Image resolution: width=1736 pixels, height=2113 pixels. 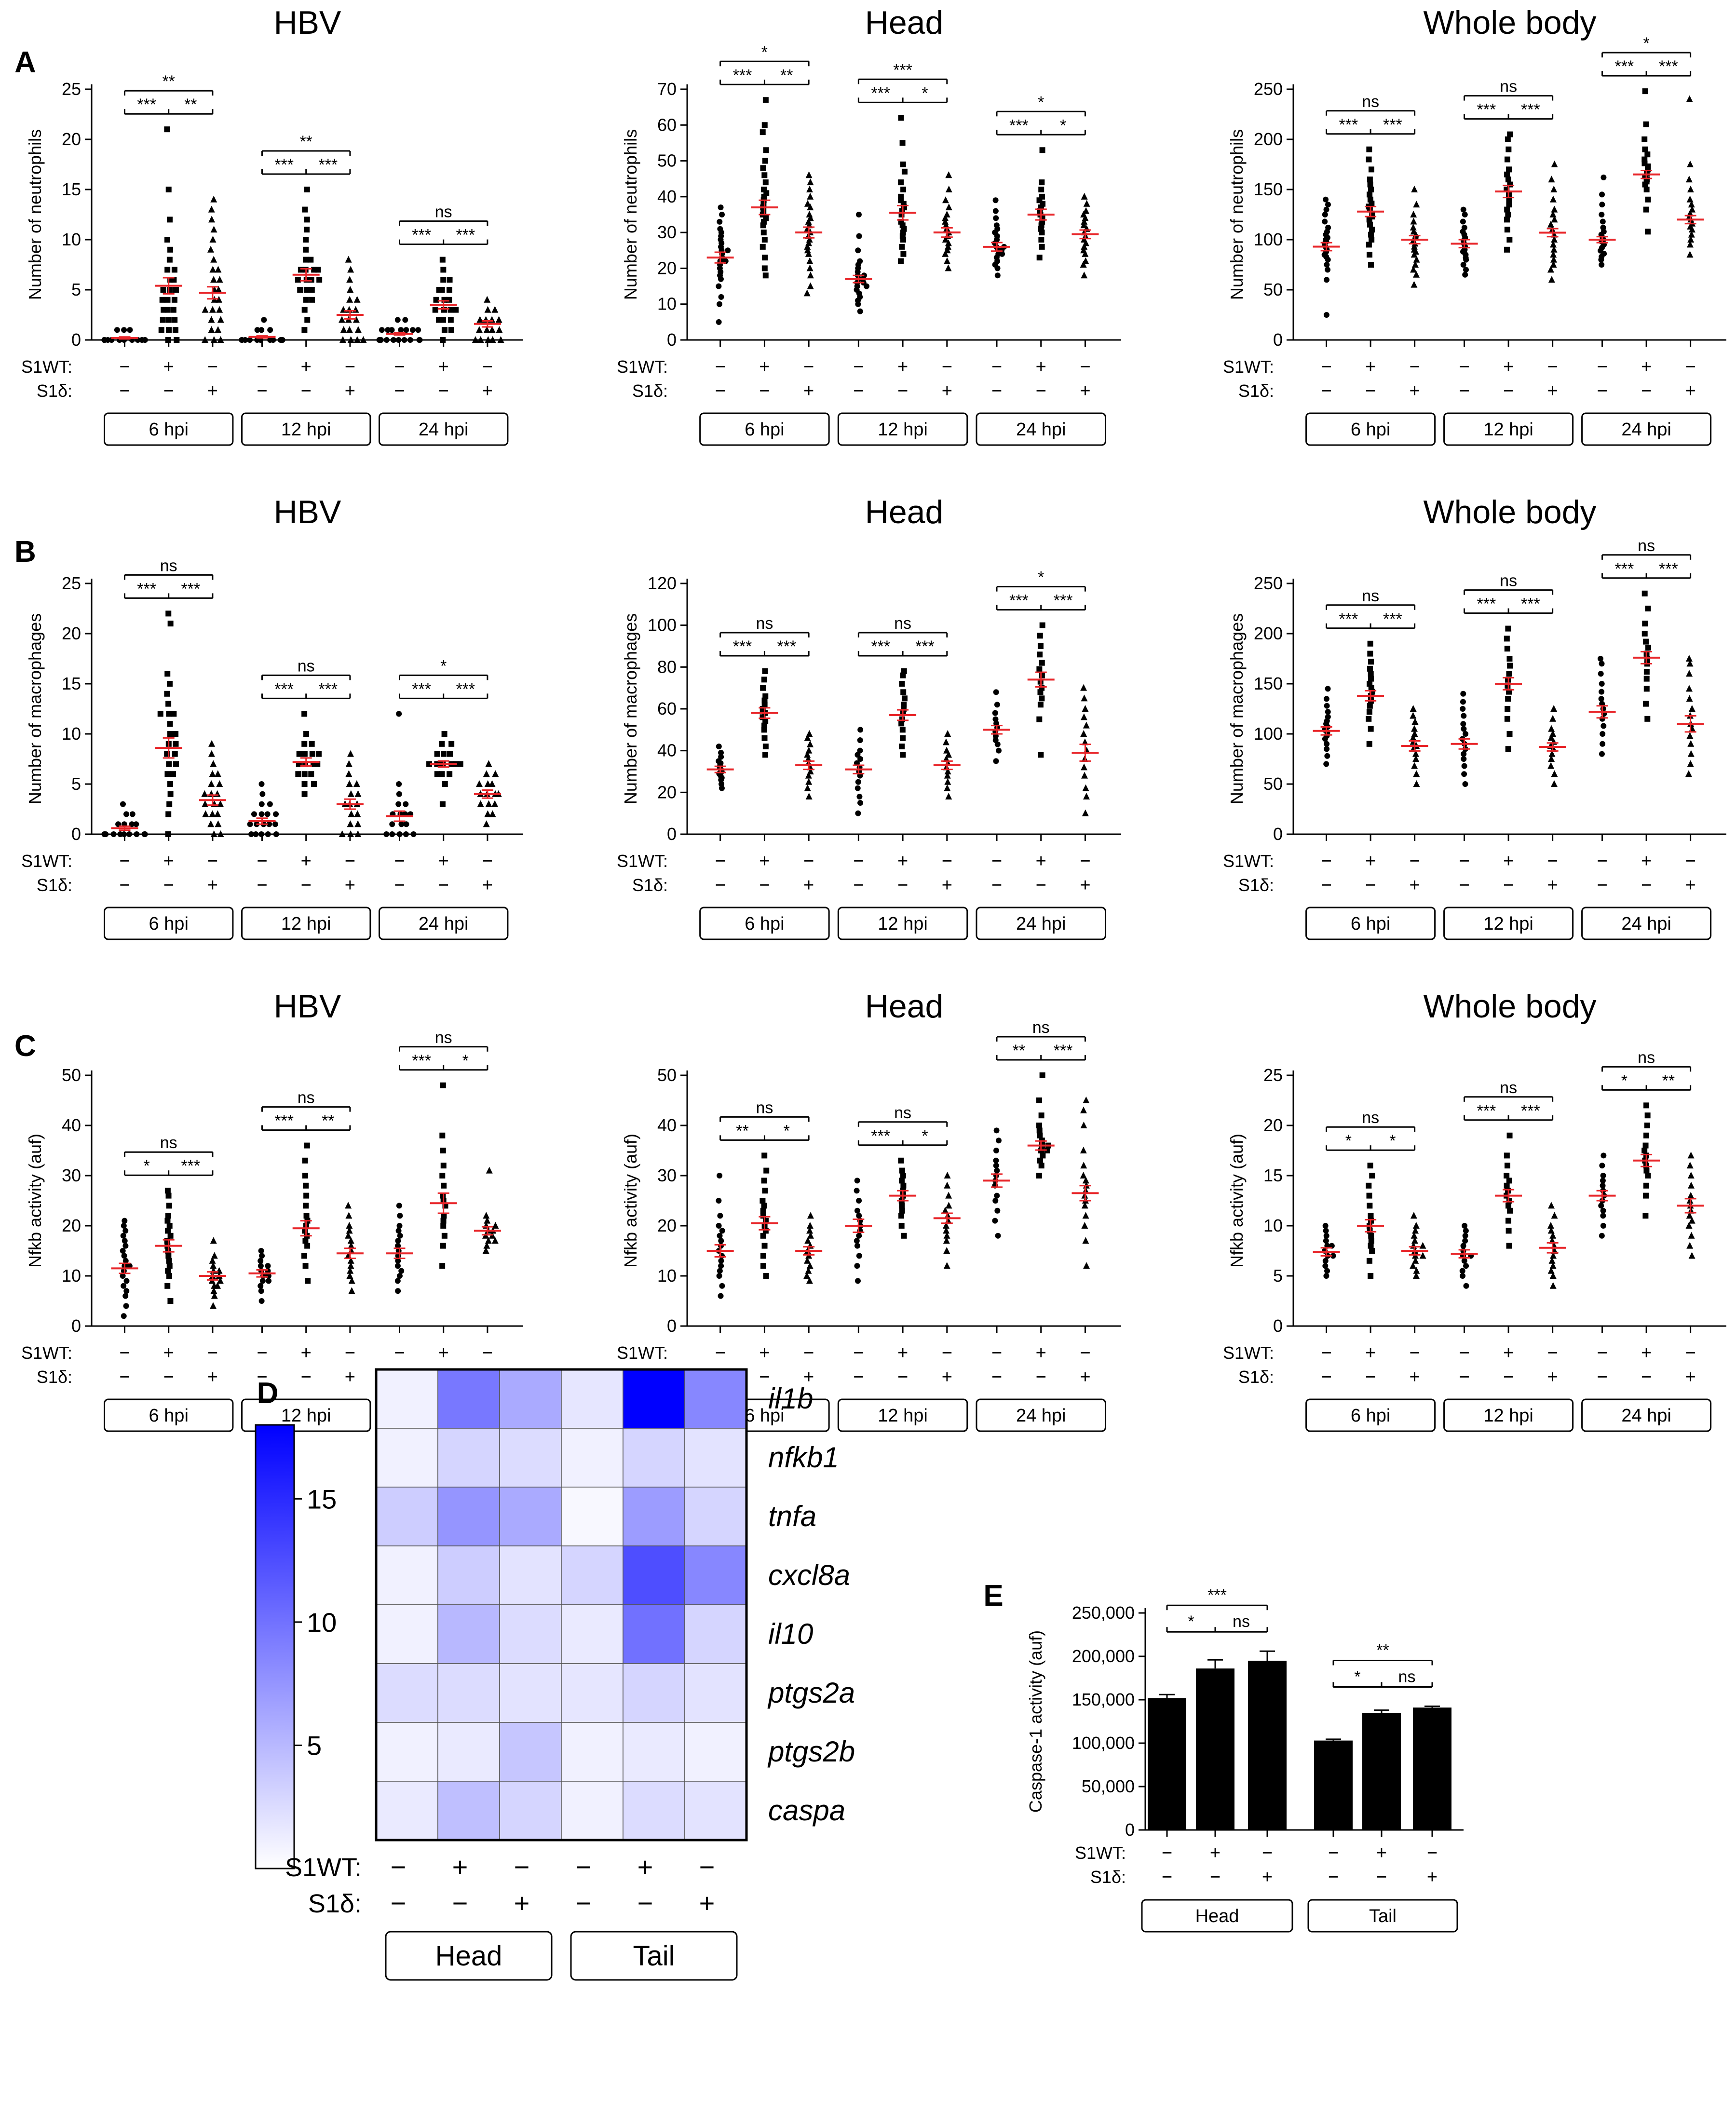 I want to click on heatmap-frame, so click(x=561, y=1605).